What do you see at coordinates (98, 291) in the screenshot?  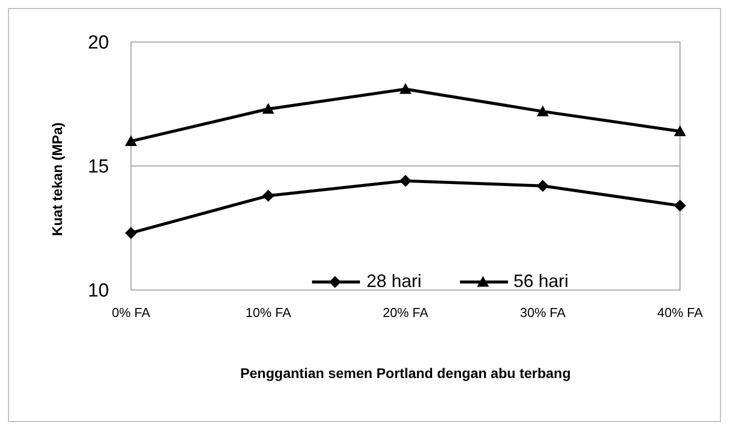 I see `y-tick-label: 10` at bounding box center [98, 291].